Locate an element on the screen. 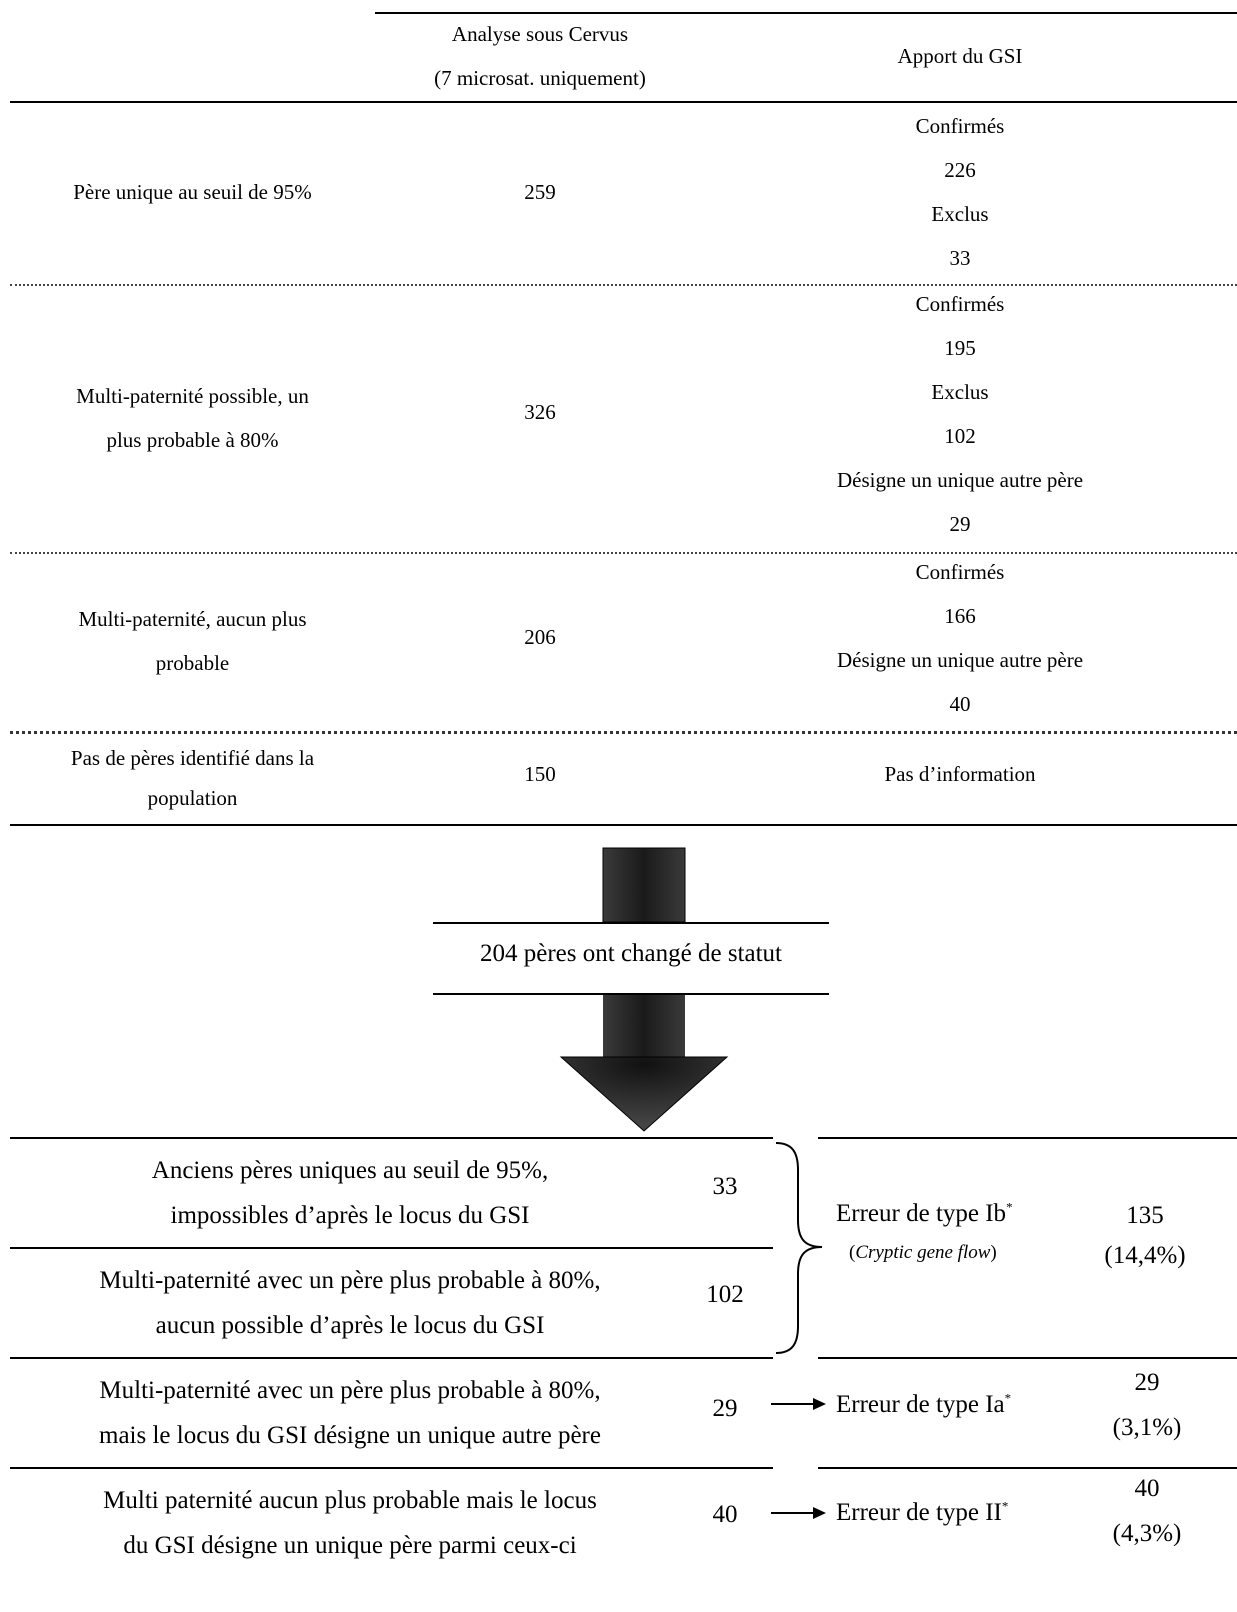 This screenshot has width=1237, height=1612. arrow-label-rule-top is located at coordinates (631, 923).